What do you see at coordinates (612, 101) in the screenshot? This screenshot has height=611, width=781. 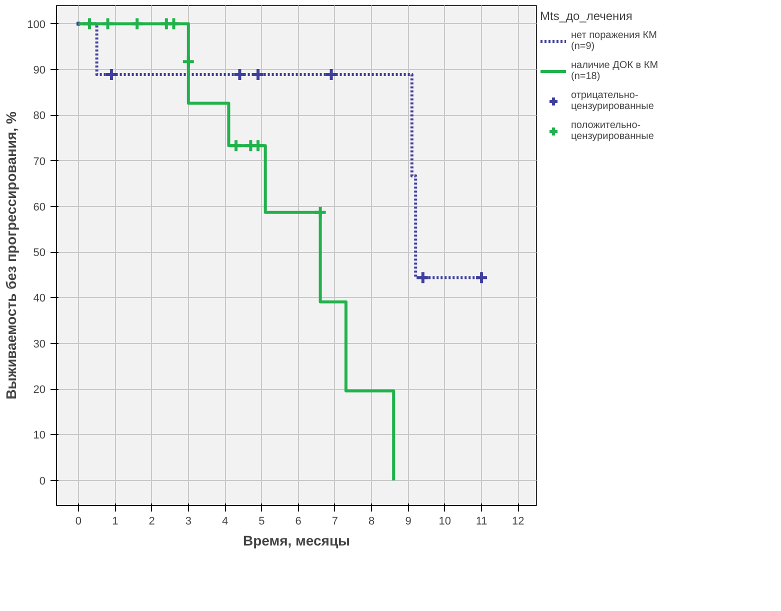 I see `legend-label: отрицательно- цензурированные` at bounding box center [612, 101].